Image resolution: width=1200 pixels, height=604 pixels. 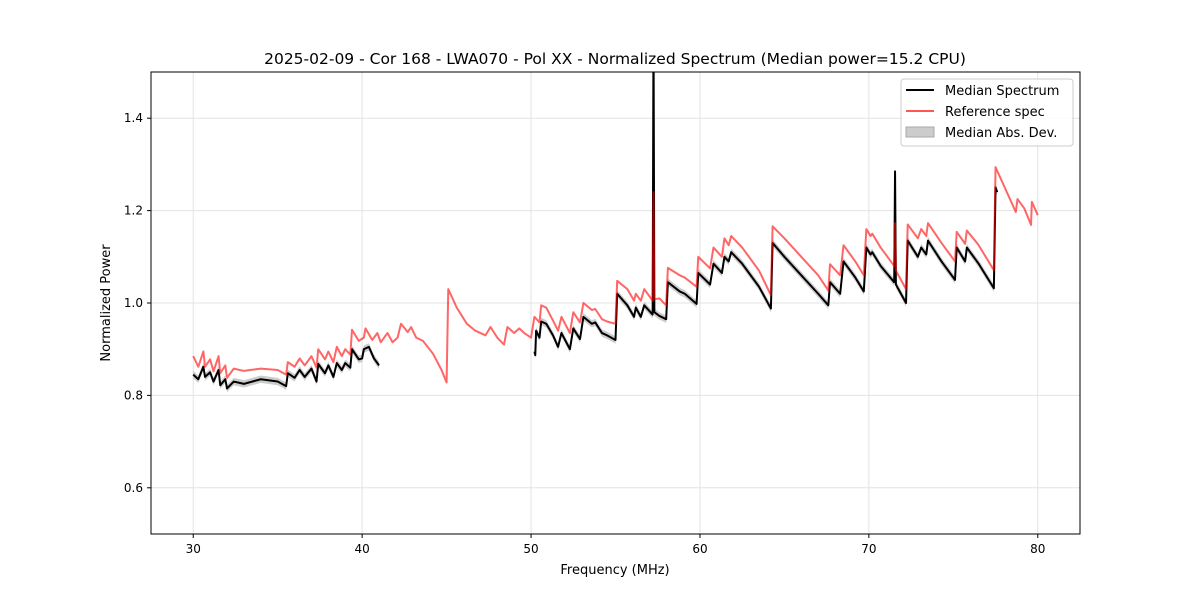 I want to click on y-tick-label: 1.4, so click(x=133, y=118).